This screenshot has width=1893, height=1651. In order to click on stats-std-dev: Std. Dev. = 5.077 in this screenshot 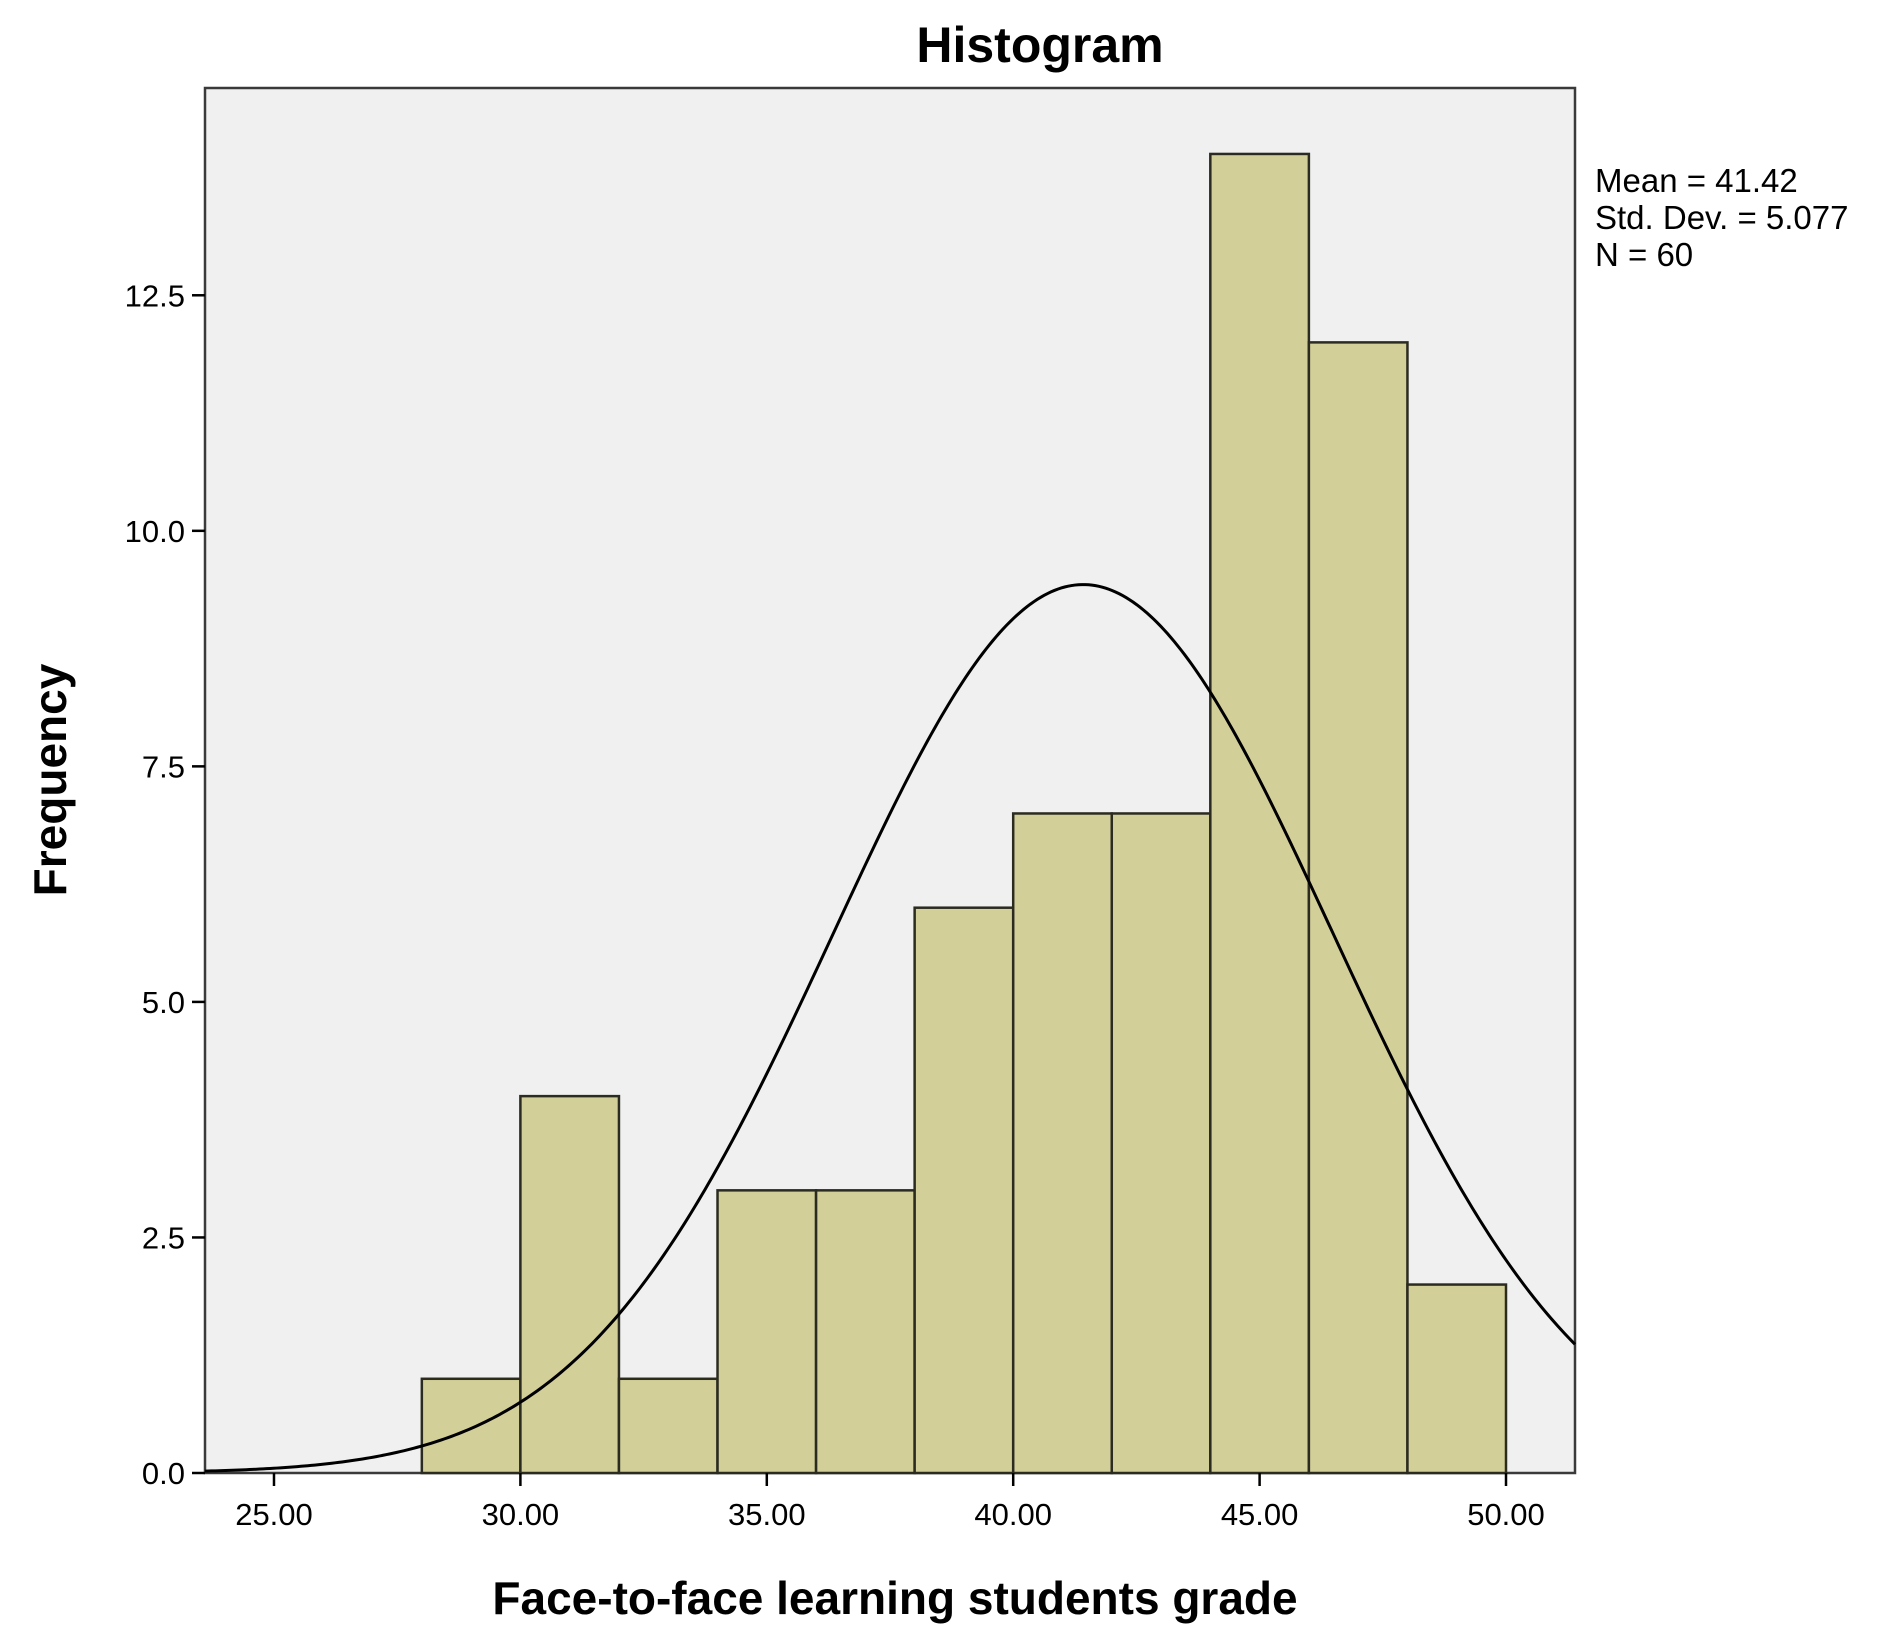, I will do `click(1721, 217)`.